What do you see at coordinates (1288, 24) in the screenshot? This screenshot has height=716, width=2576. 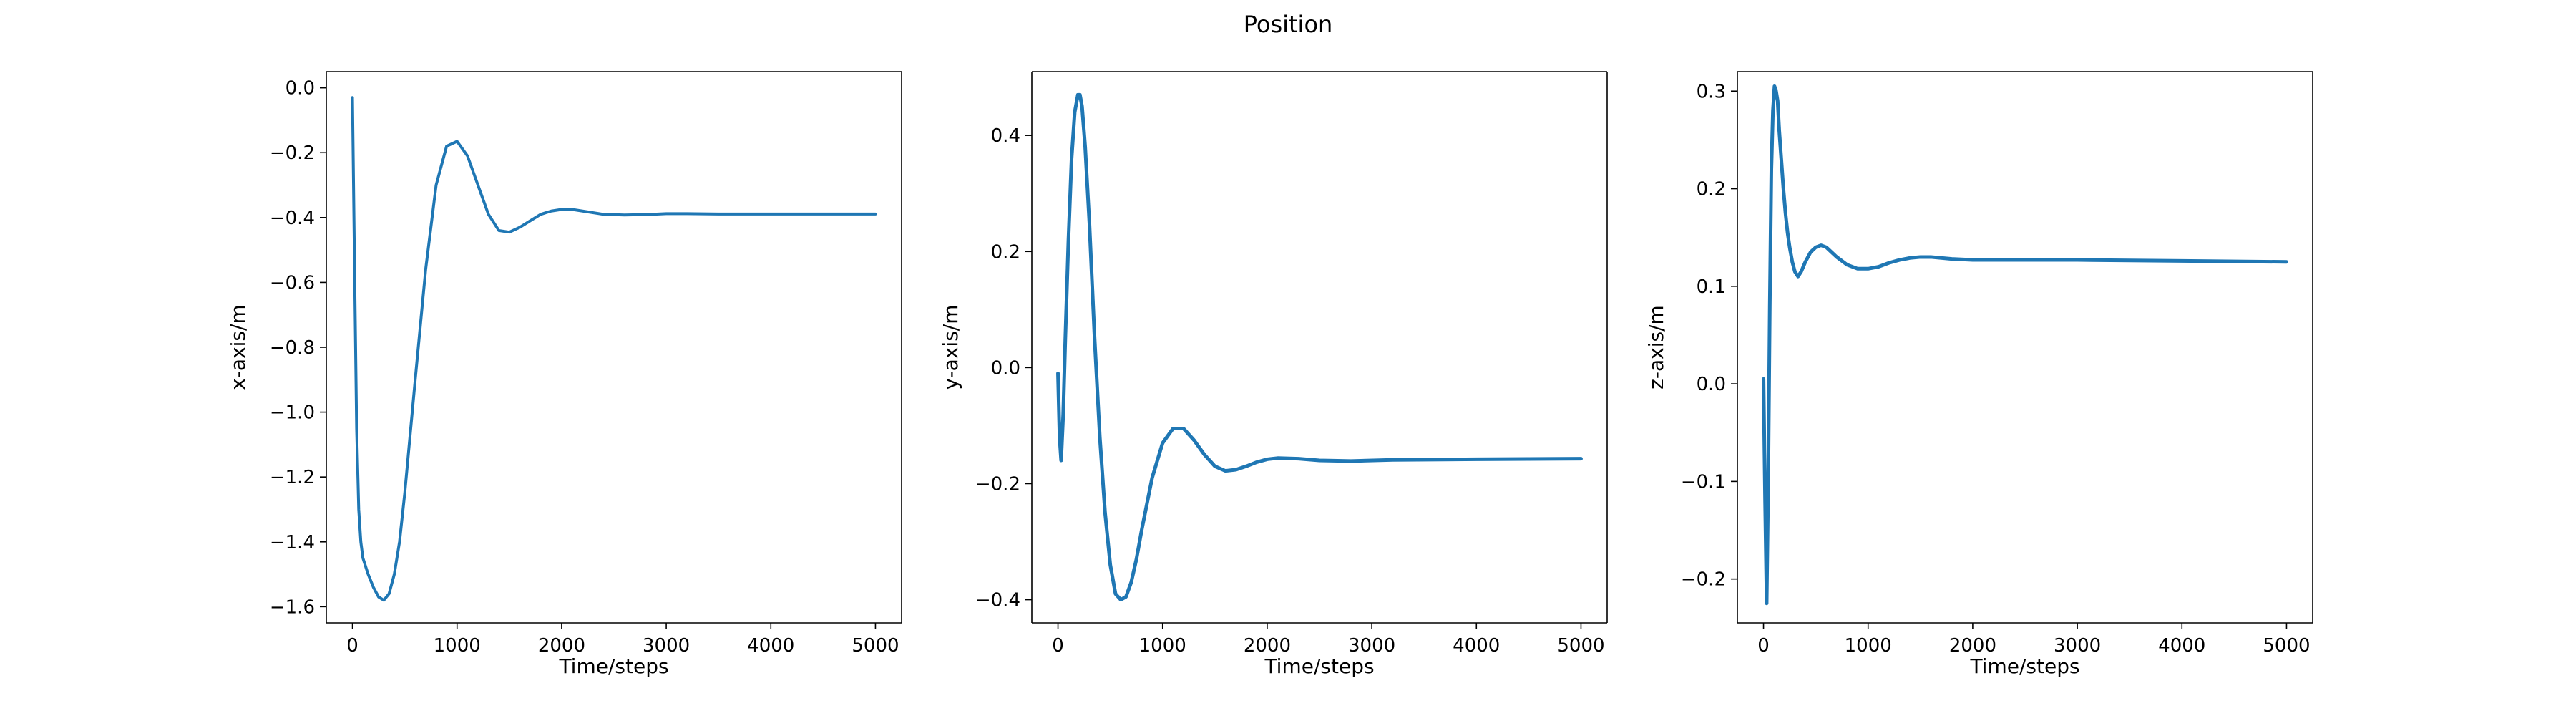 I see `figure-title: Position` at bounding box center [1288, 24].